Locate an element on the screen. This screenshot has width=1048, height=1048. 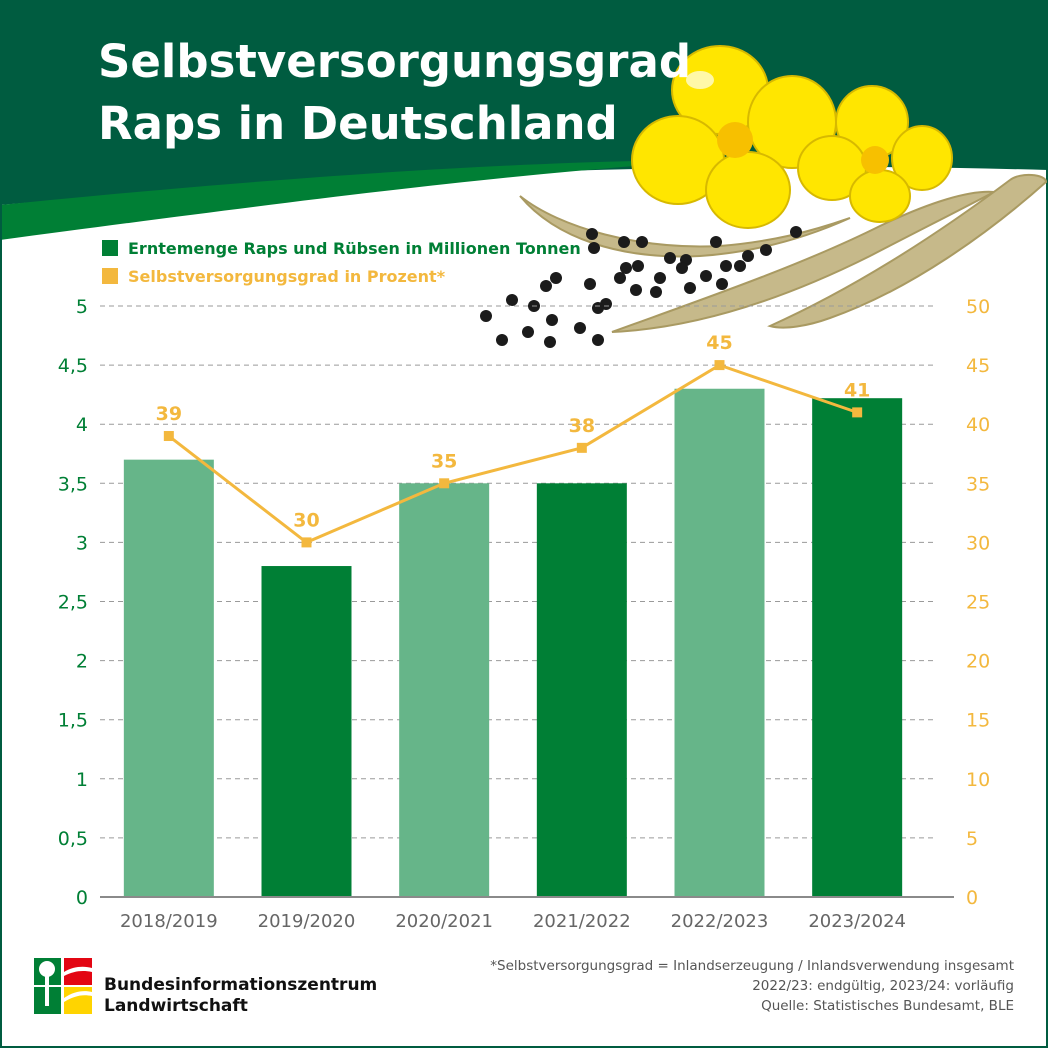
page-title-line-1: Selbstversorgungsgrad is located at coordinates (395, 61).